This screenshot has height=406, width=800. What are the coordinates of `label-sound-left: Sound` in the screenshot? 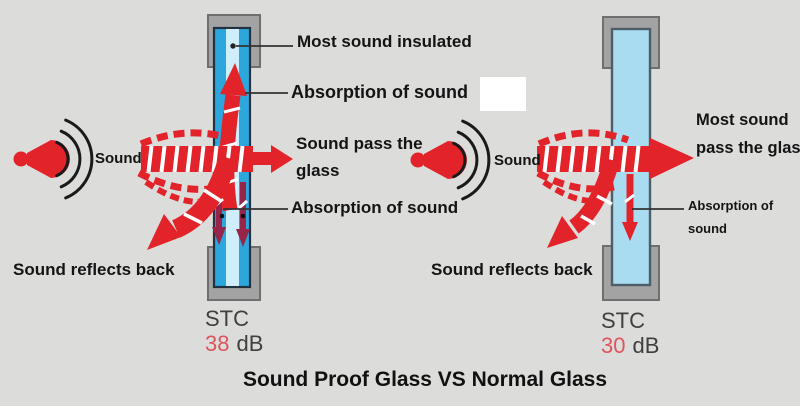 It's located at (118, 158).